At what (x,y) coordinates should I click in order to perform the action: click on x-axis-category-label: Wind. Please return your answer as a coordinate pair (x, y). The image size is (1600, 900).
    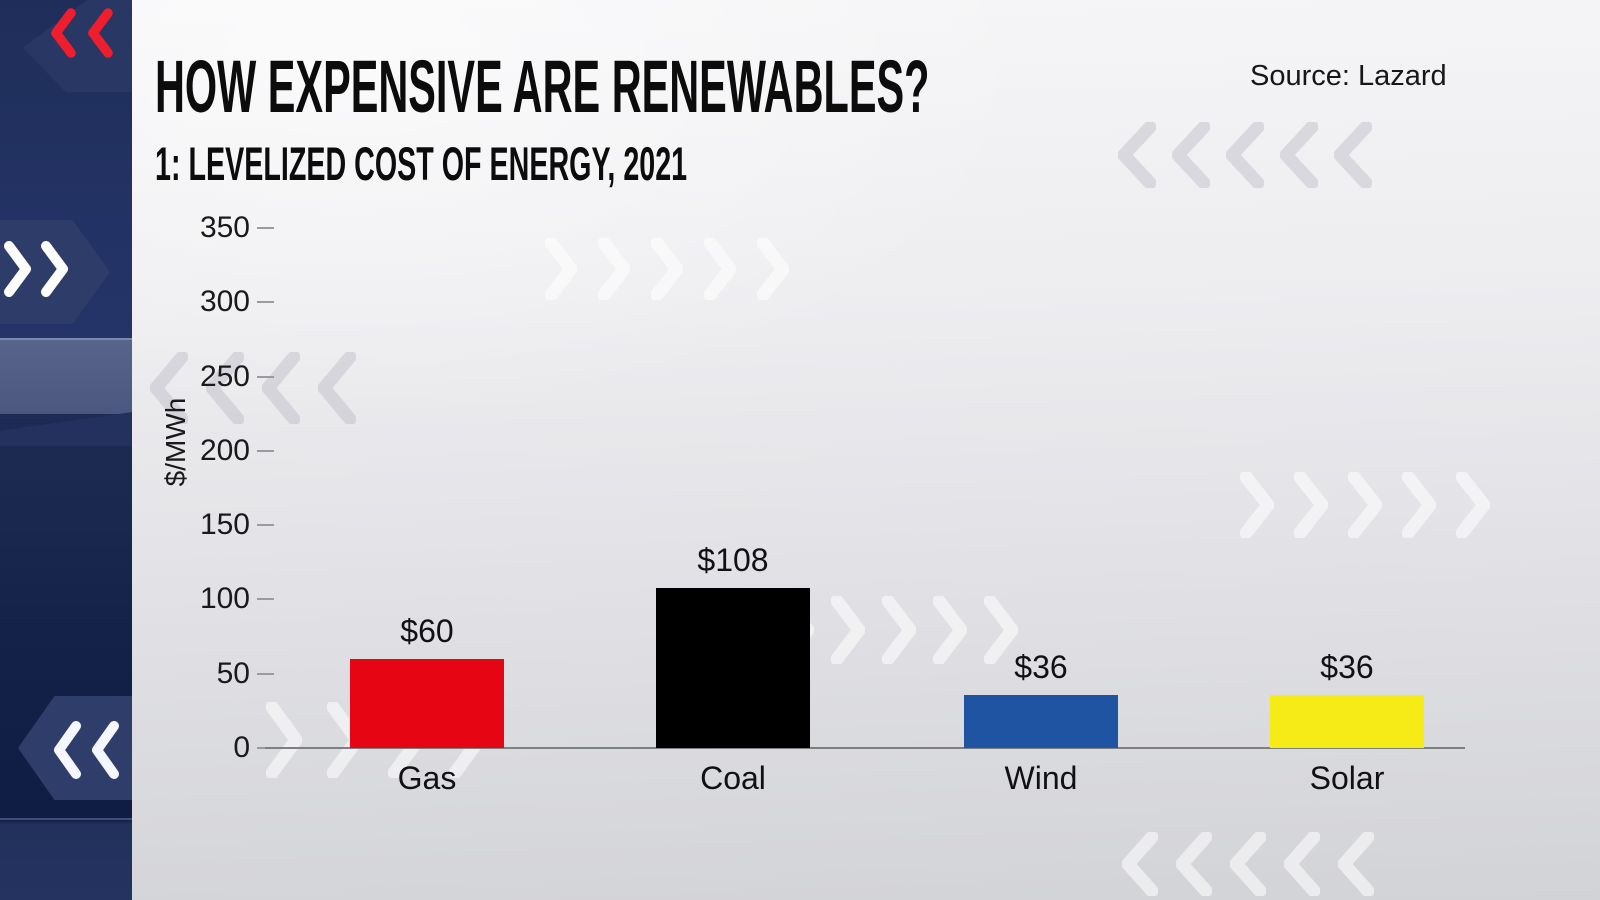
    Looking at the image, I should click on (1041, 778).